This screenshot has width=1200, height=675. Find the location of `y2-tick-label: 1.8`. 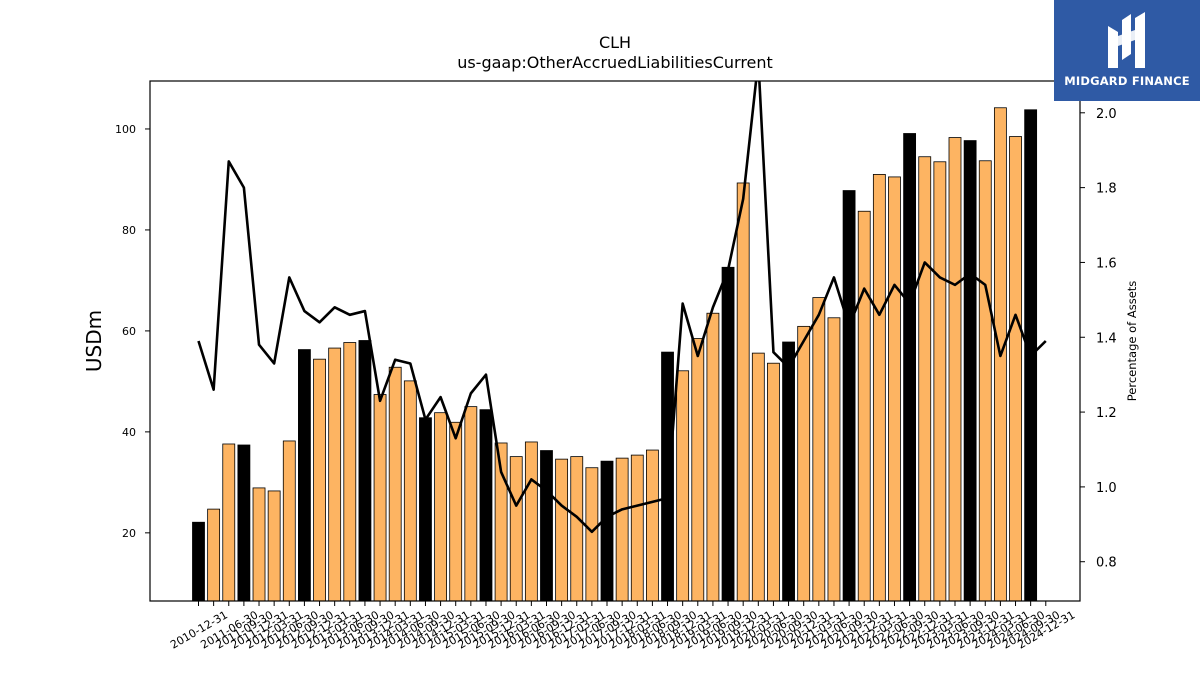

y2-tick-label: 1.8 is located at coordinates (1106, 189).